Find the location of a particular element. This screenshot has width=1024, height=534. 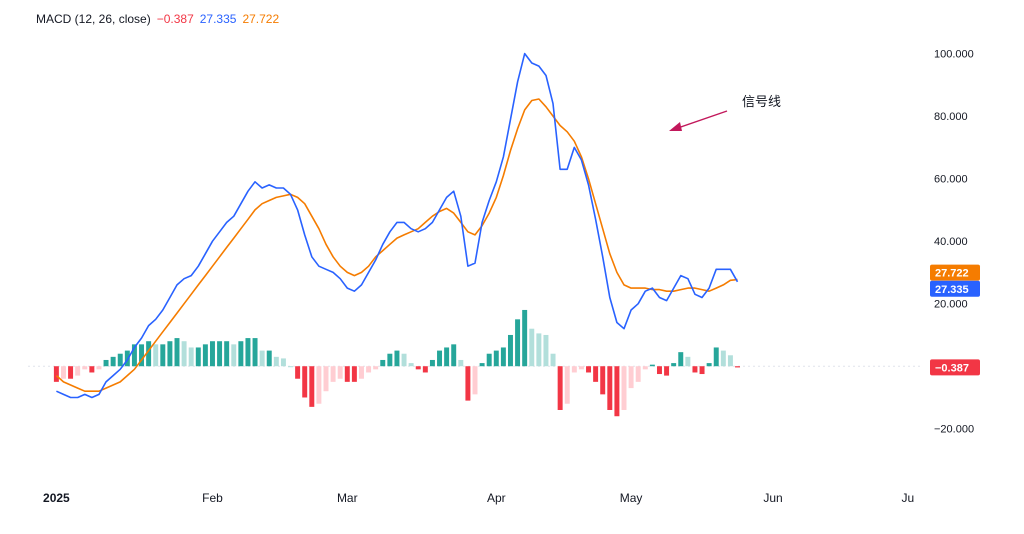

annotation: 信号线 is located at coordinates (725, 112).